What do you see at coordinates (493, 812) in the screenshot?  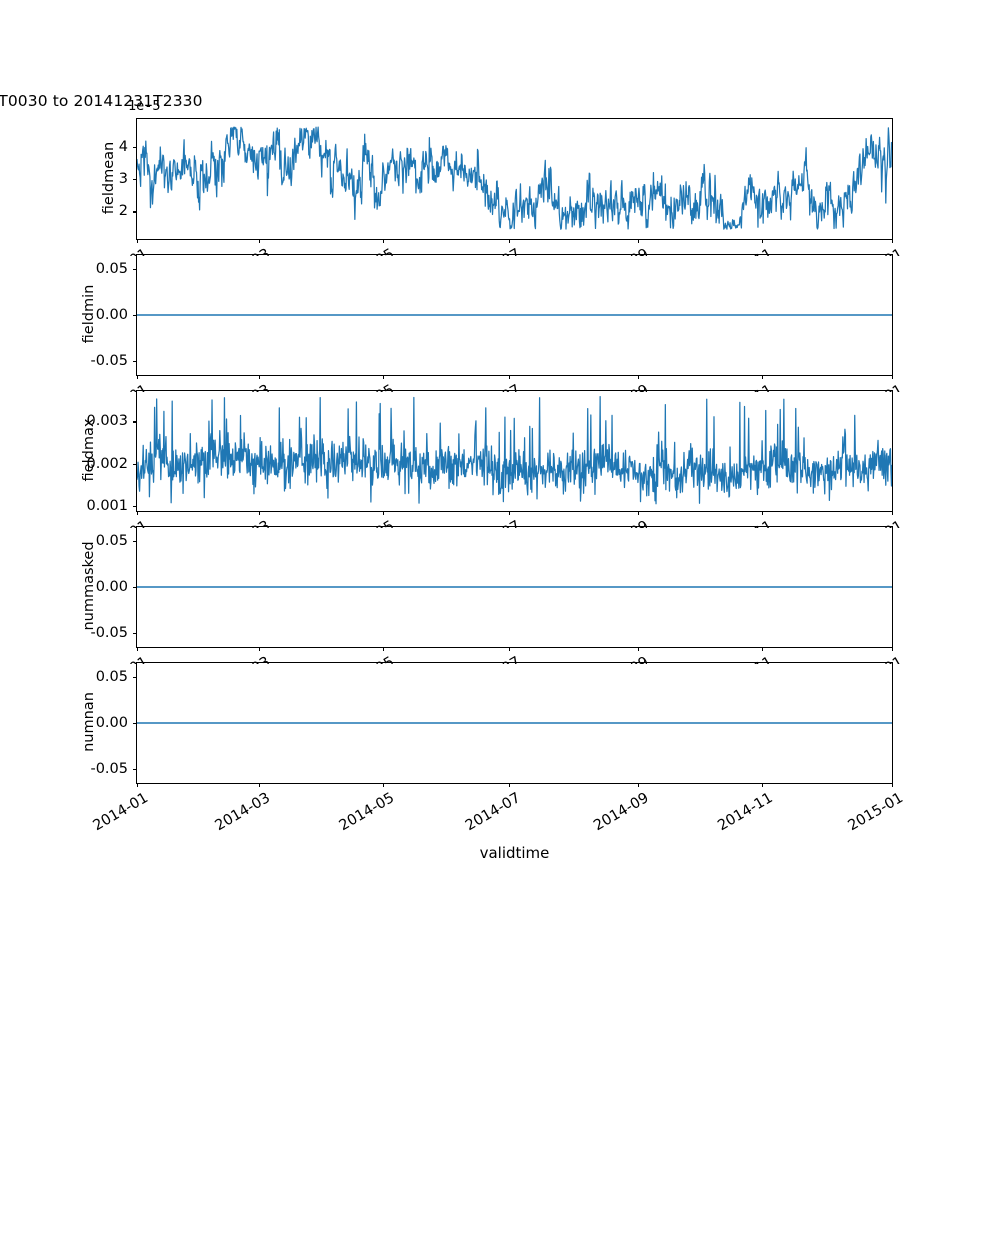 I see `x-tick-label: 2014-07` at bounding box center [493, 812].